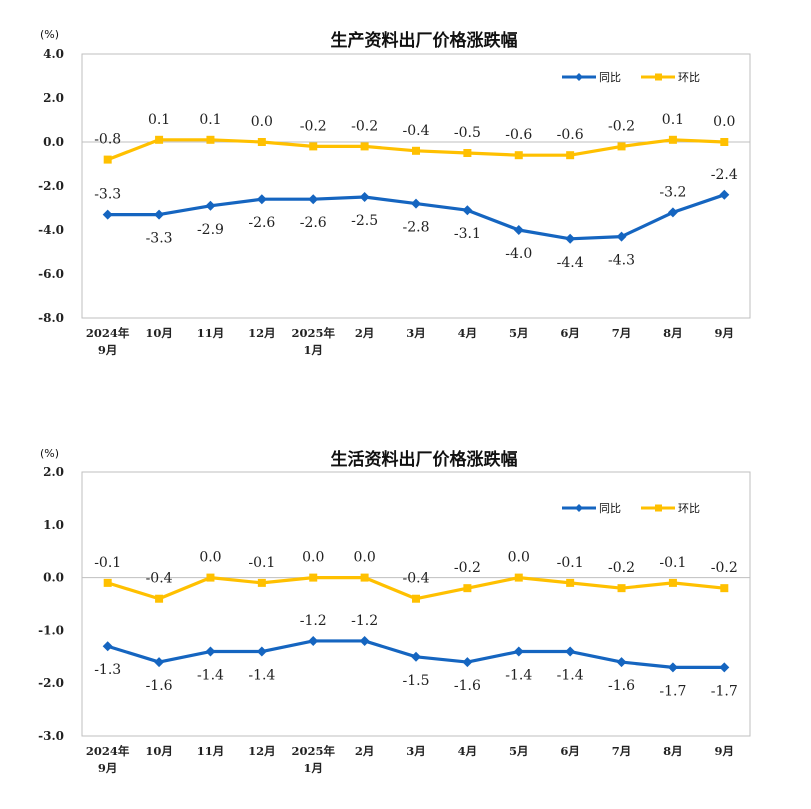 The width and height of the screenshot is (811, 809). I want to click on x-tick-label: 5月, so click(519, 751).